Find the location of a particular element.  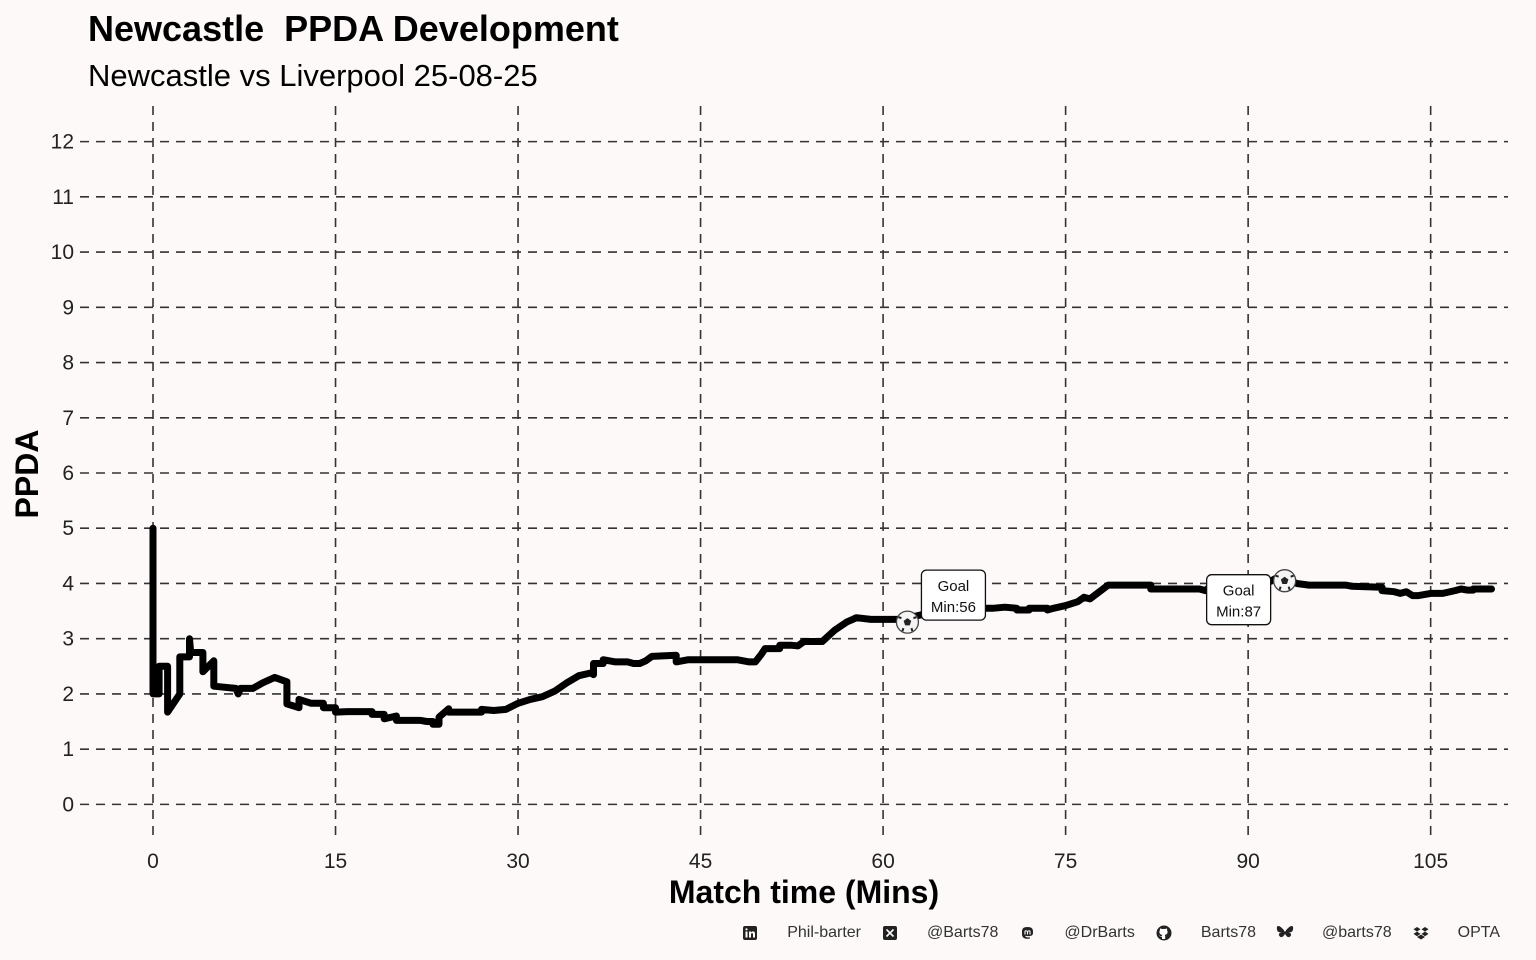

x-tick-label: 15 is located at coordinates (335, 861).